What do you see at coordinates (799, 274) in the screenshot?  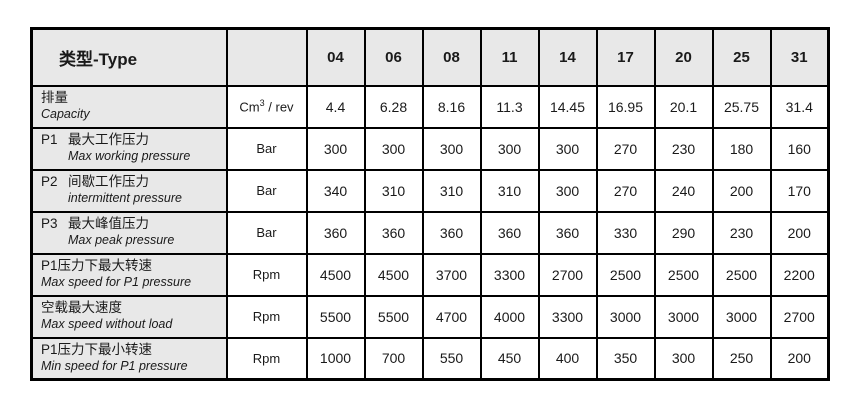 I see `value-cell: 2200` at bounding box center [799, 274].